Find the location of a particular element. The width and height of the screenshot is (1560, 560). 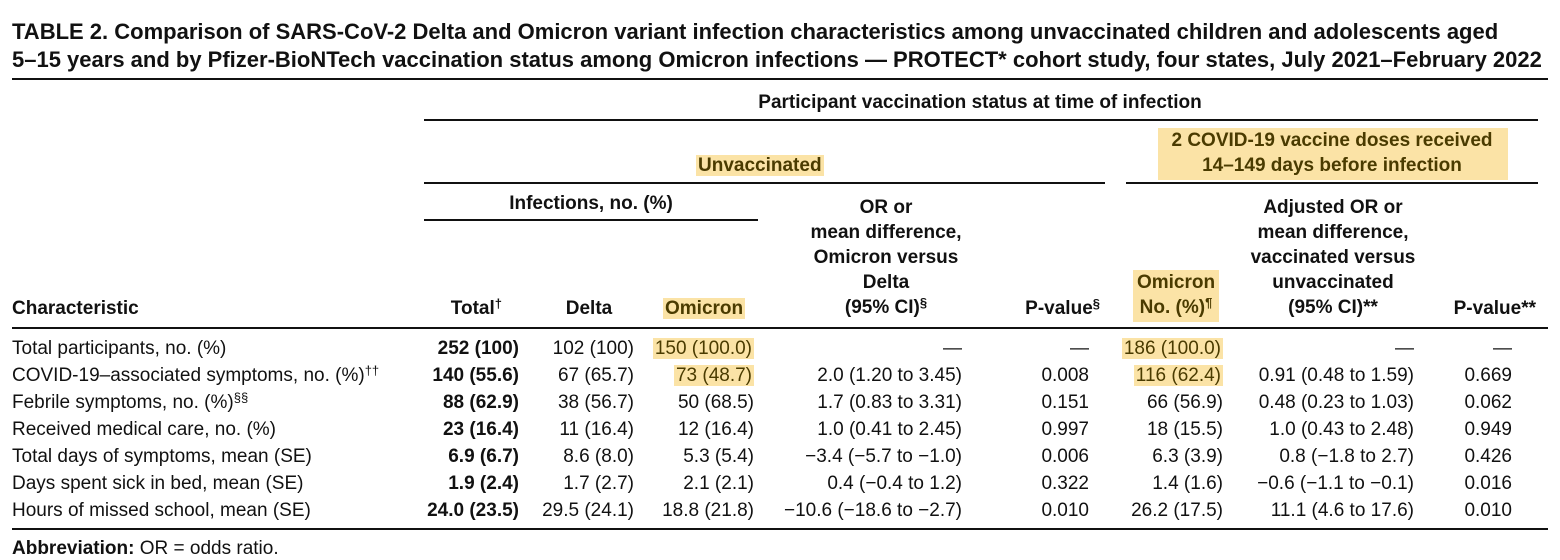

cell-pvalue-2: 0.010 is located at coordinates (1488, 510).